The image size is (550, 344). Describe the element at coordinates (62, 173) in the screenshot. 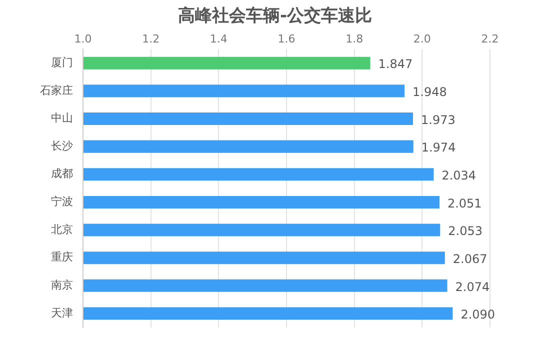

I see `y-tick-label: 成都` at that location.